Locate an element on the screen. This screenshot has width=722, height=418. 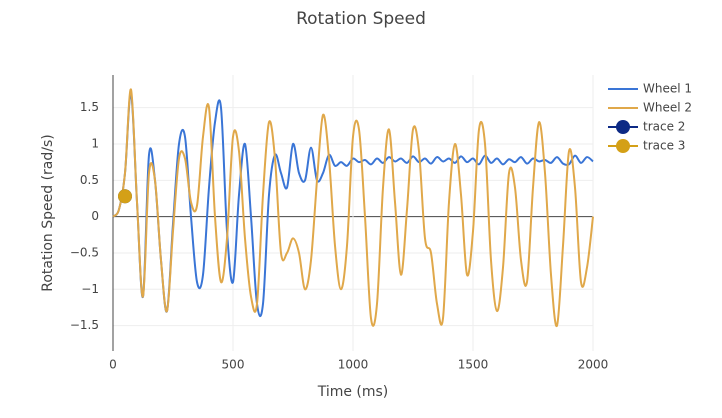
y-tick-label: −0.5 is located at coordinates (84, 252).